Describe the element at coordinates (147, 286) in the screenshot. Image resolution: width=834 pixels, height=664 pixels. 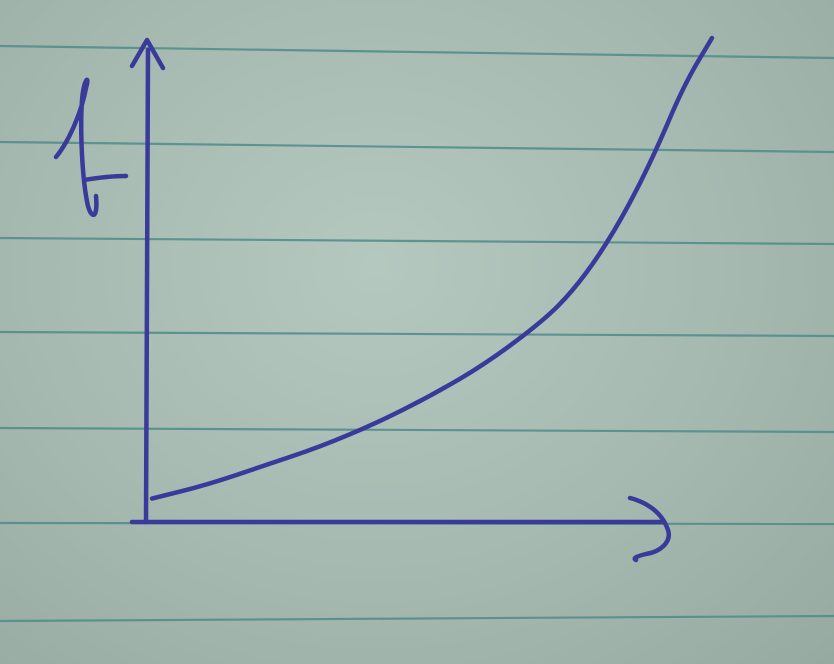
I see `y-axis` at that location.